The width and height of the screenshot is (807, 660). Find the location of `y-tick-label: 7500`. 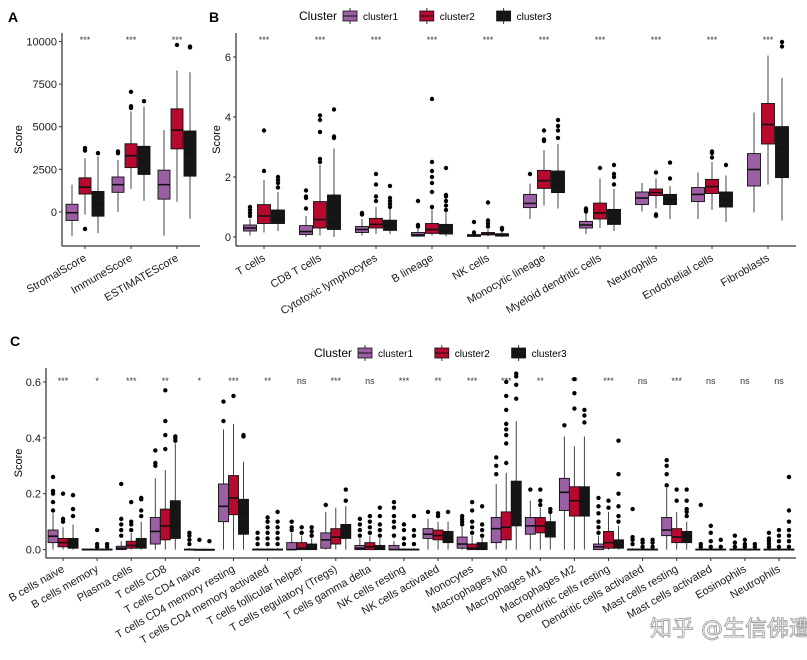

y-tick-label: 7500 is located at coordinates (45, 85).